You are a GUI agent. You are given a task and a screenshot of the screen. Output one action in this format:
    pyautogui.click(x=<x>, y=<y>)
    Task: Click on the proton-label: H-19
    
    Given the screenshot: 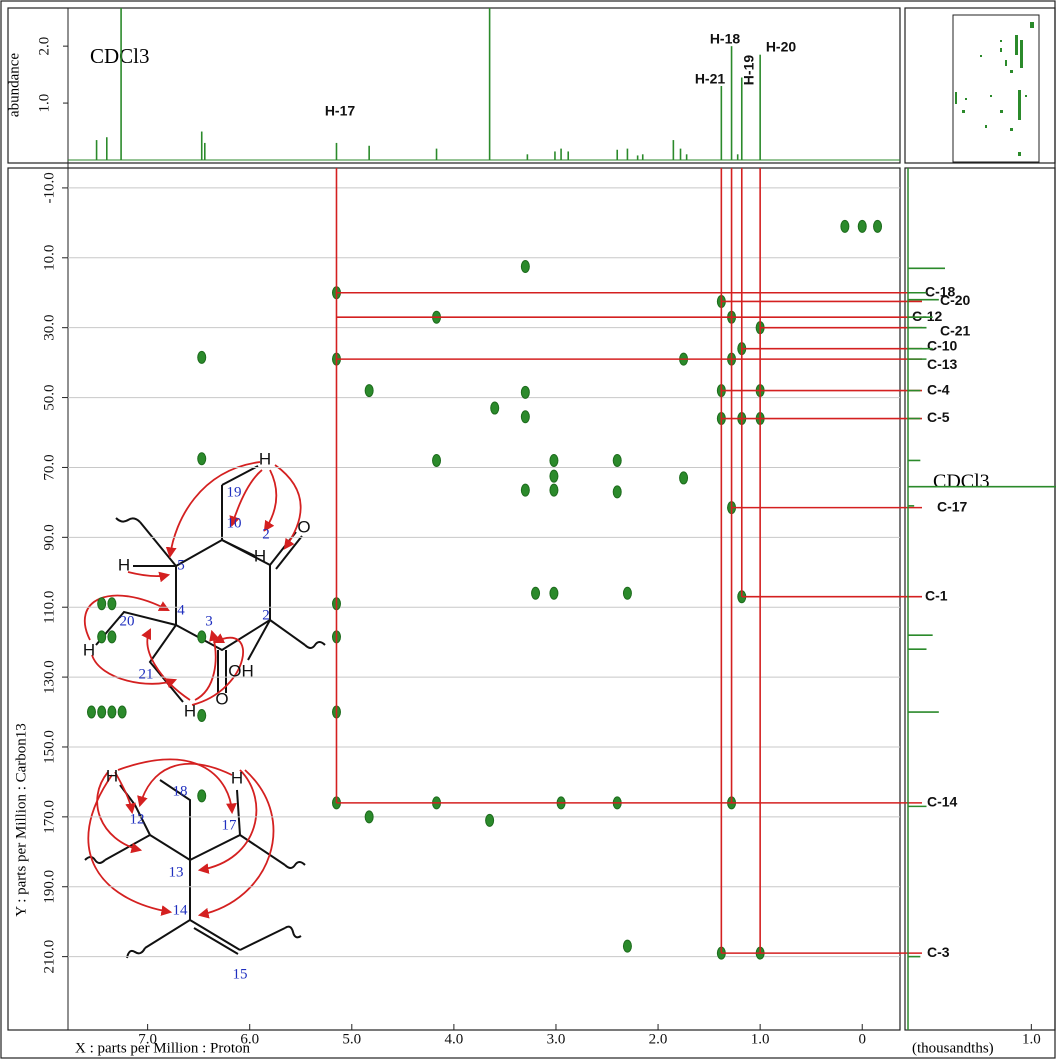 What is the action you would take?
    pyautogui.click(x=749, y=70)
    